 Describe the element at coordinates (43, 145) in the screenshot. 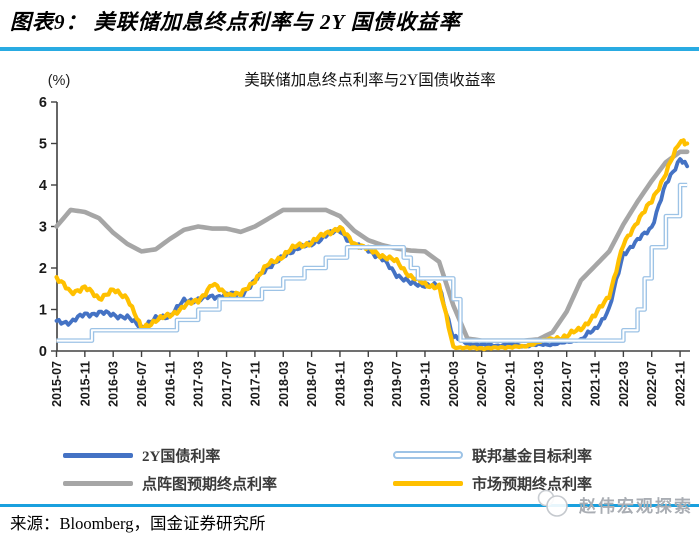

I see `y-axis-tick-label: 5` at that location.